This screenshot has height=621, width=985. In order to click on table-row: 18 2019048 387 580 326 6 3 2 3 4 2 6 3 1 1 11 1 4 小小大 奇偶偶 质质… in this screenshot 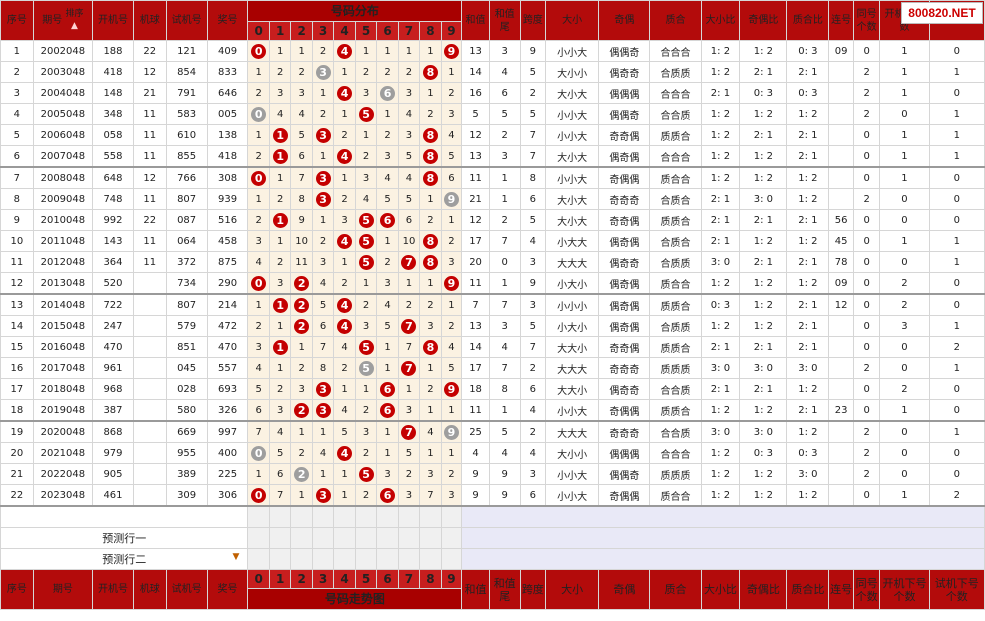, I will do `click(492, 410)`.